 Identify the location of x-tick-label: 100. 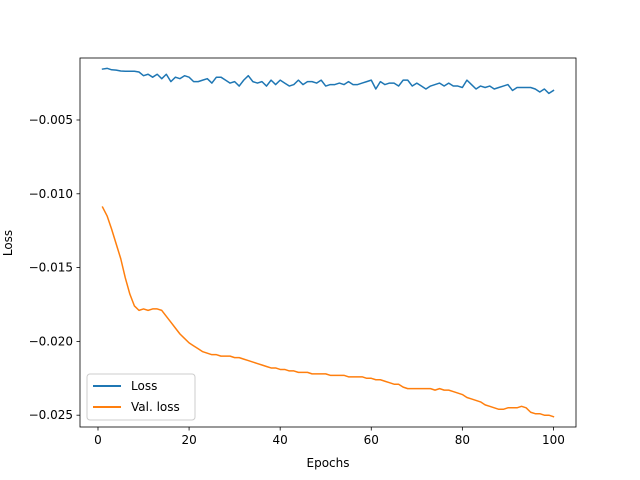
(553, 440).